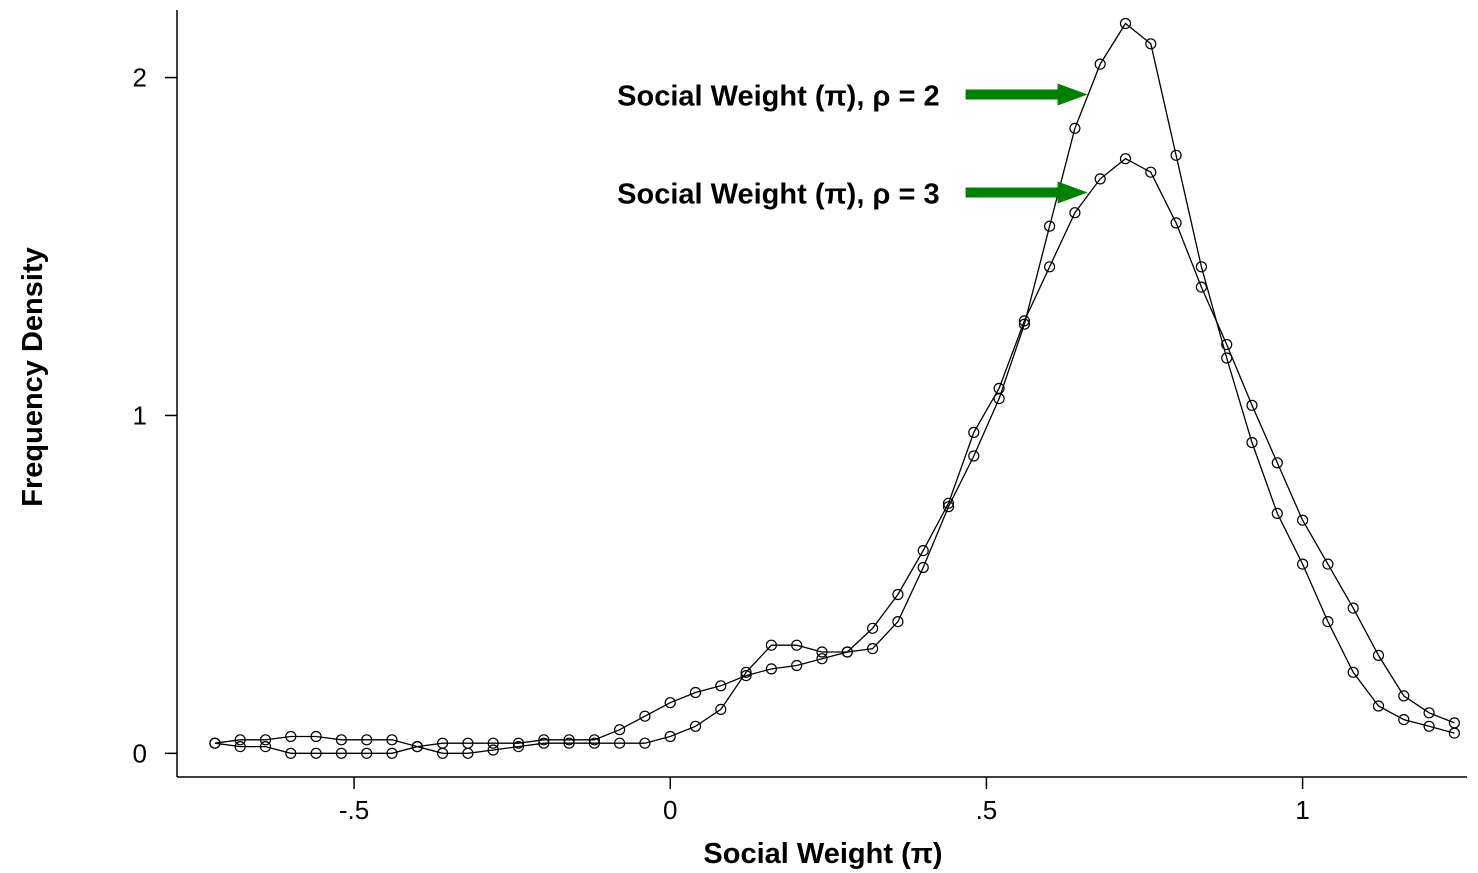 The image size is (1478, 873). I want to click on x-tick-label: .5, so click(987, 810).